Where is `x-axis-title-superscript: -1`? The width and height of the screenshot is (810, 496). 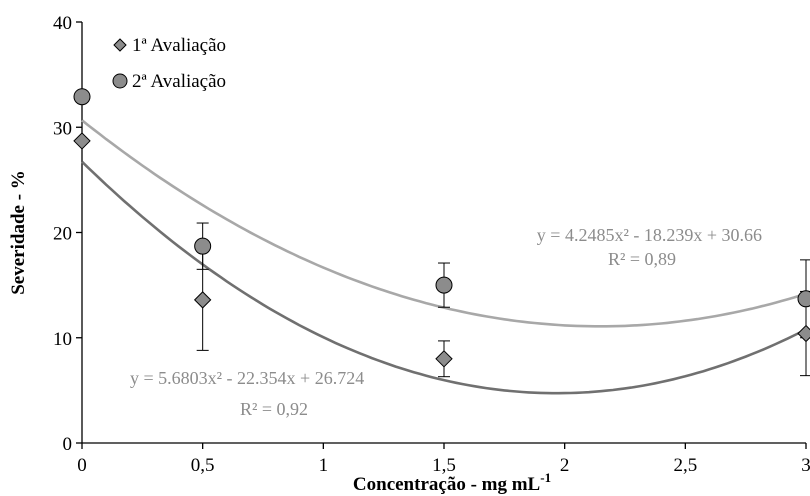 x-axis-title-superscript: -1 is located at coordinates (545, 477).